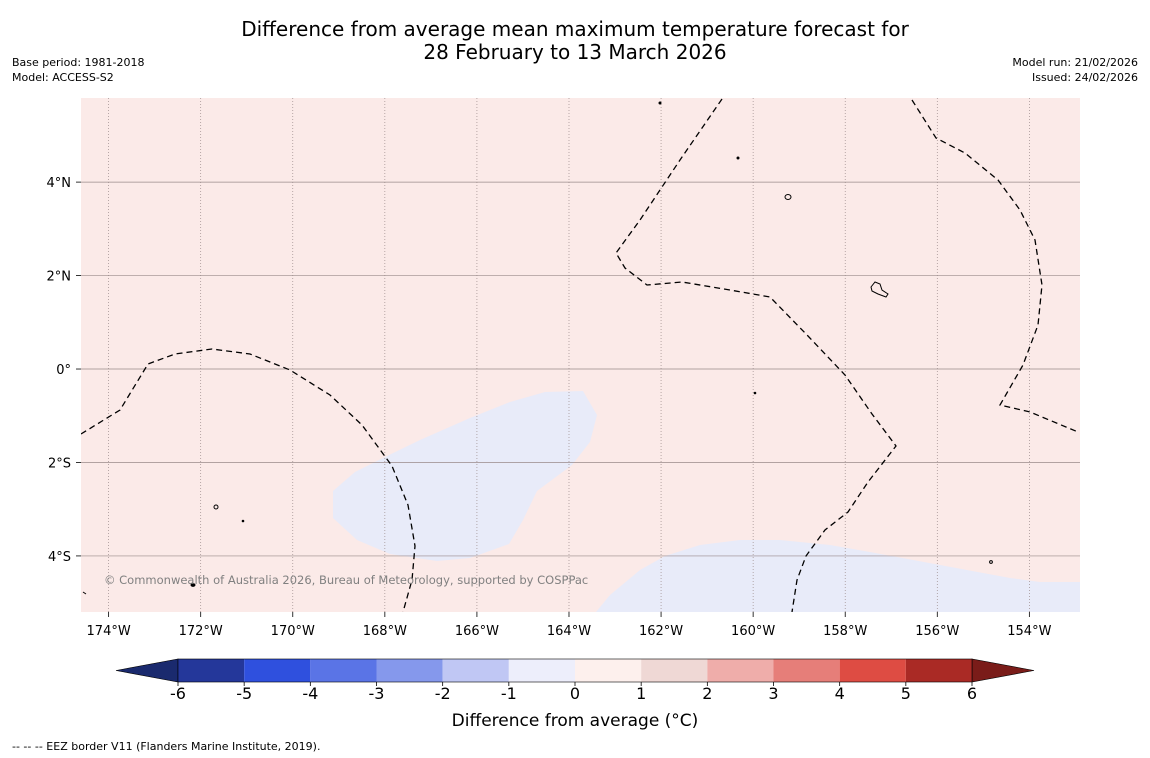  I want to click on metadata-right: Model run: 21/02/2026 Issued: 24/02/2026, so click(1075, 70).